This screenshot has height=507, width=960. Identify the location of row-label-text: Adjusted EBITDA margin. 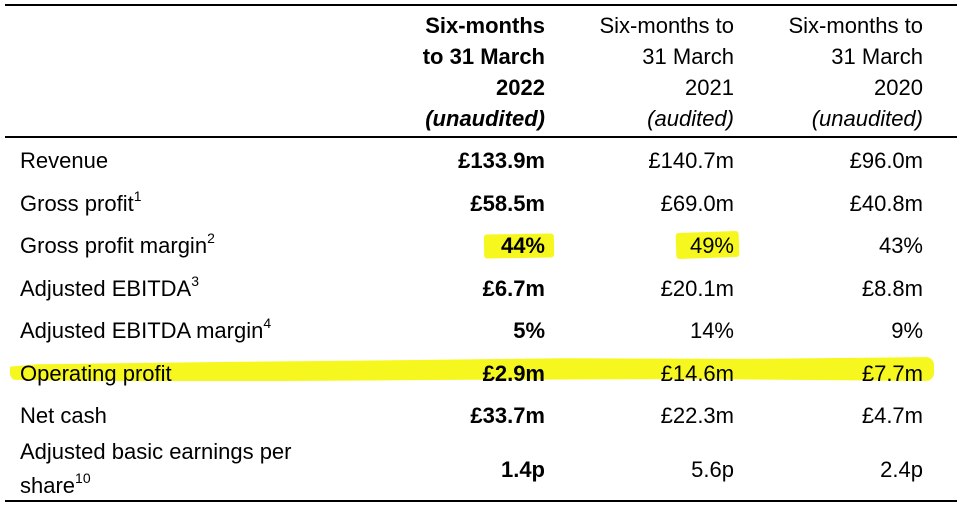
(142, 330).